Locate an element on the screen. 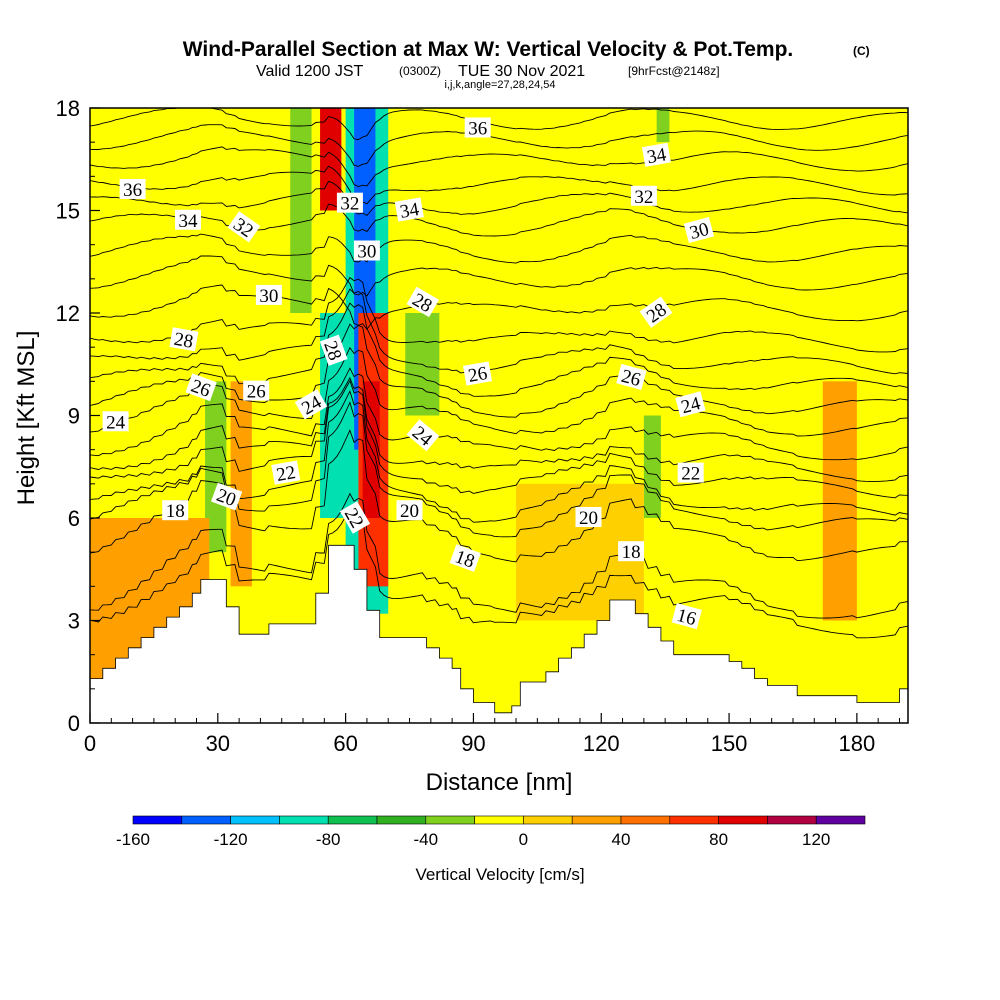  y-tick-label: 15 is located at coordinates (68, 211).